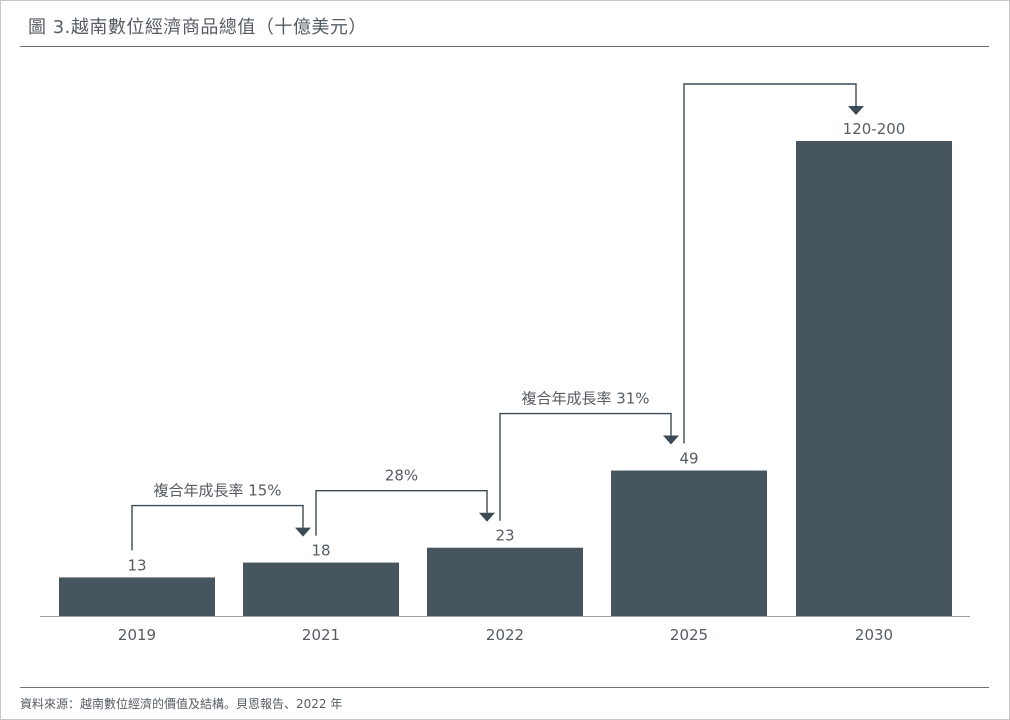  What do you see at coordinates (585, 466) in the screenshot?
I see `growth-connector-2022-2025` at bounding box center [585, 466].